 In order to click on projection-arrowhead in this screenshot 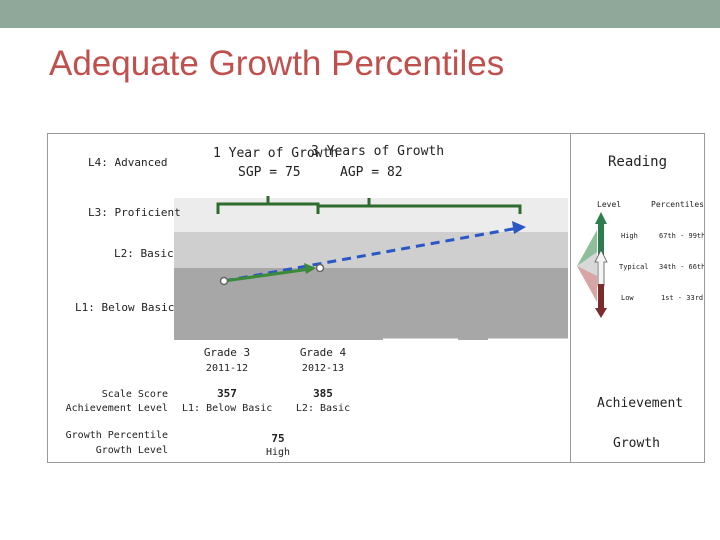, I will do `click(519, 227)`.